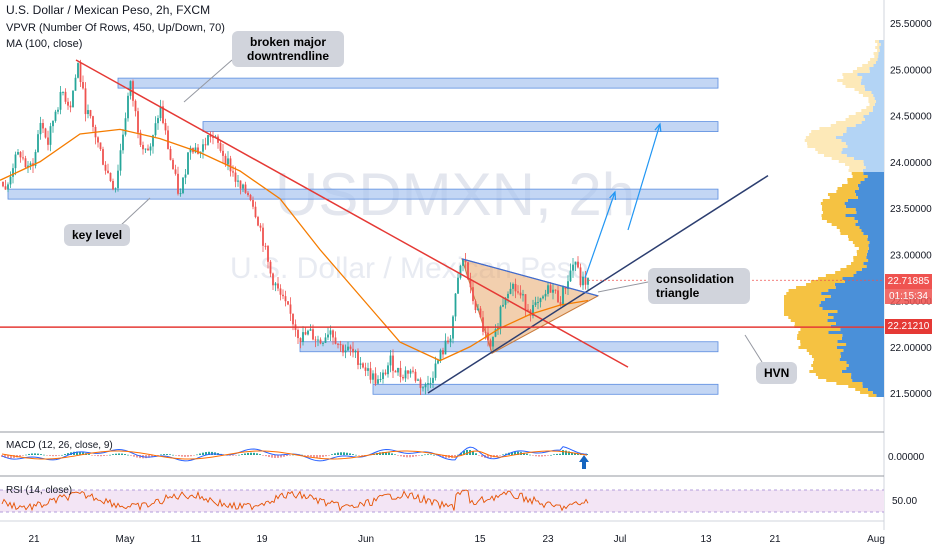 This screenshot has height=555, width=932. Describe the element at coordinates (777, 373) in the screenshot. I see `callout-hvn: HVN` at that location.